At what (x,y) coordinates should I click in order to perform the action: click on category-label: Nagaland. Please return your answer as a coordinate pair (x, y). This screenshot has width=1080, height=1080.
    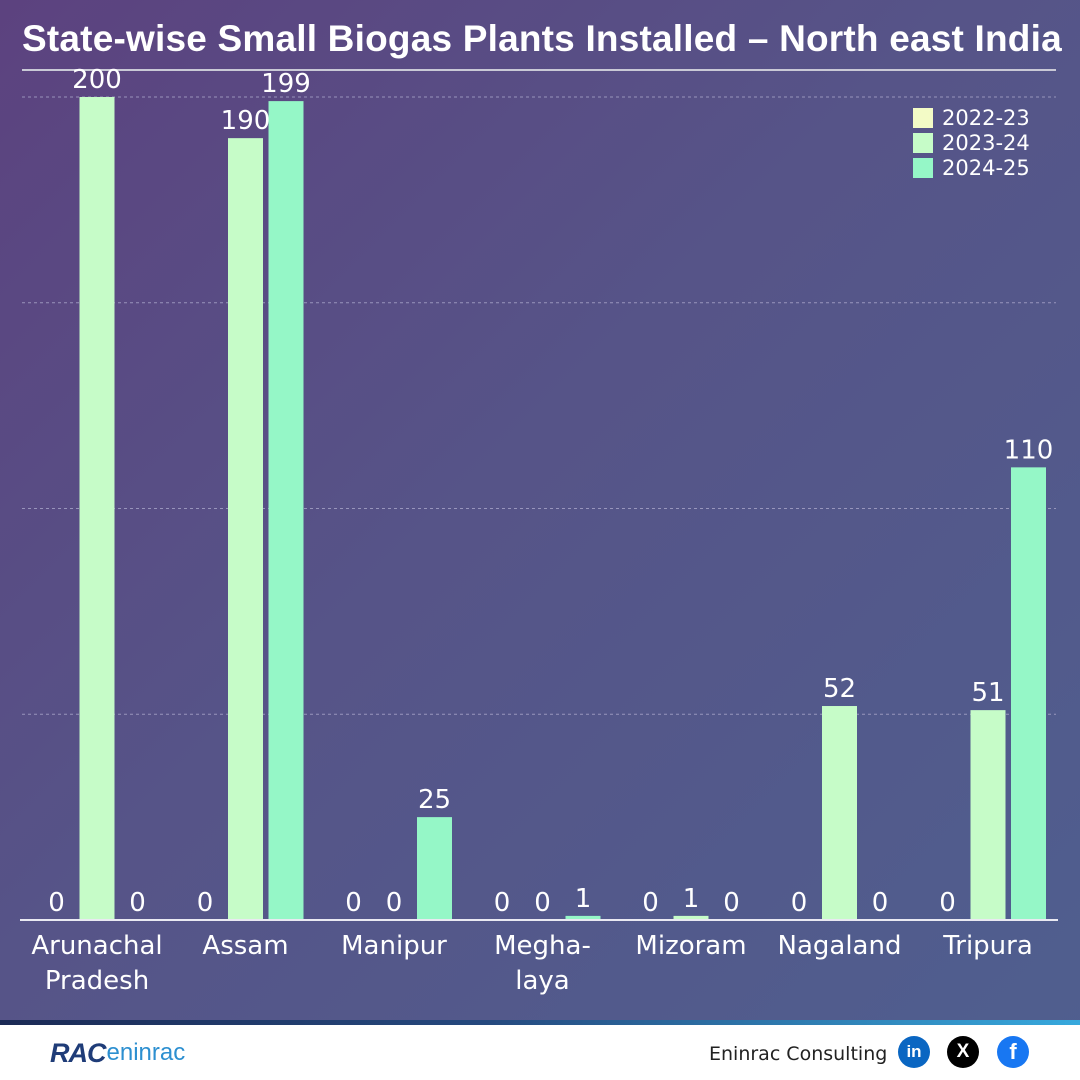
    Looking at the image, I should click on (840, 946).